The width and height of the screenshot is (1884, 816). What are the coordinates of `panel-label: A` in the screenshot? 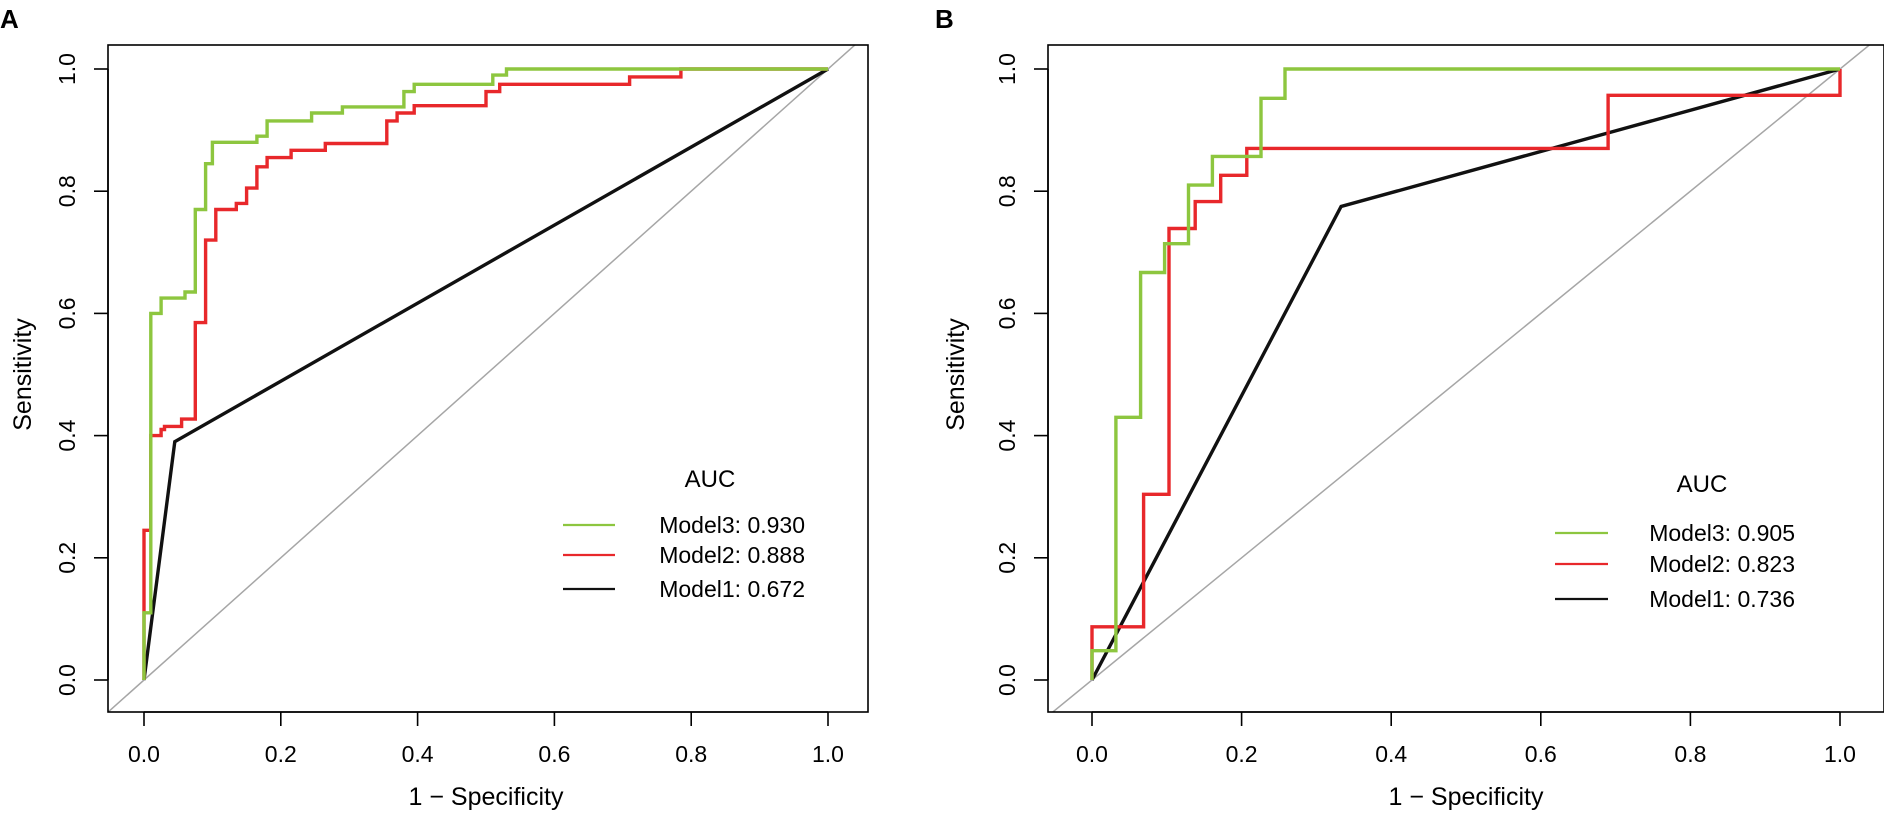 It's located at (9, 19).